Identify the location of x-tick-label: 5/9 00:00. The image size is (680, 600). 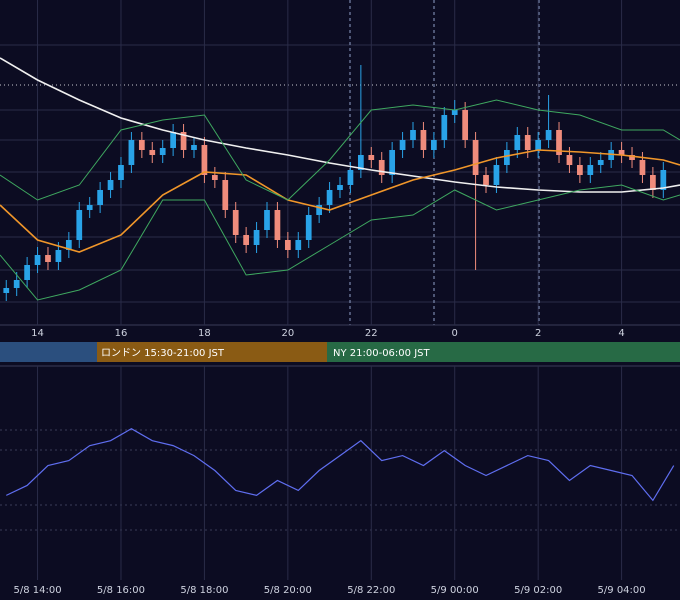
(455, 590).